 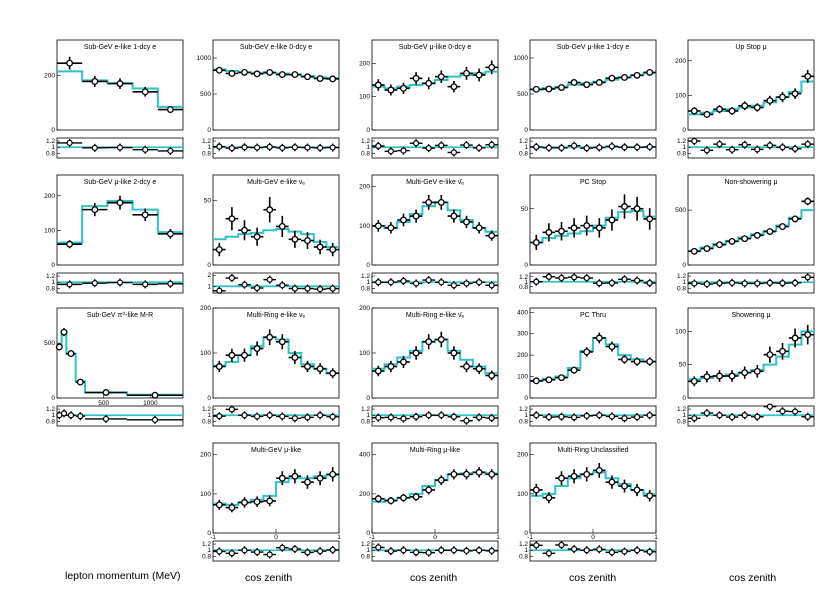 What do you see at coordinates (372, 537) in the screenshot?
I see `x-tick-label: -1` at bounding box center [372, 537].